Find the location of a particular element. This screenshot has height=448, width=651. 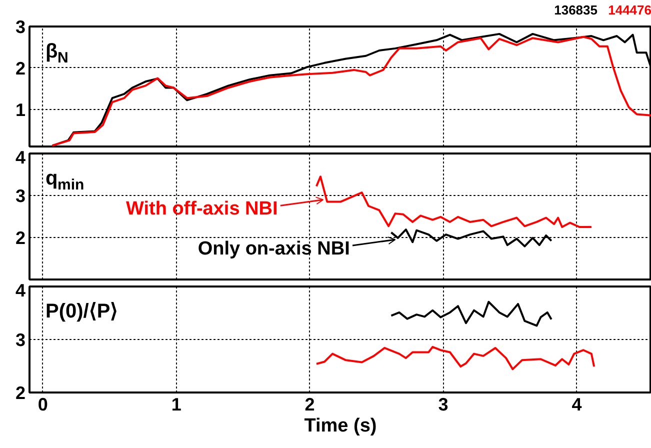

x-tick-label: 4 is located at coordinates (577, 404).